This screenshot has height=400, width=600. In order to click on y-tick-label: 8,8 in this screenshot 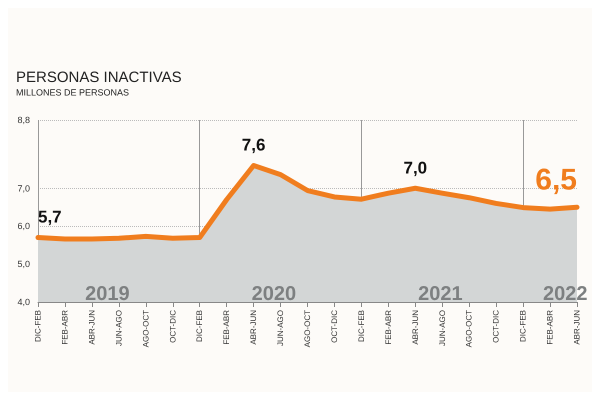, I will do `click(23, 120)`.